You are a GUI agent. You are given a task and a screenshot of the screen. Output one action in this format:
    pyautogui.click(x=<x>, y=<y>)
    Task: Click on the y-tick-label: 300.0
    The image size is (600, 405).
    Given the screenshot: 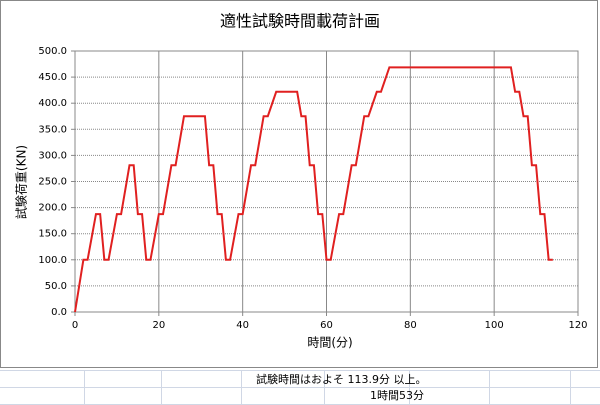 What is the action you would take?
    pyautogui.click(x=52, y=155)
    